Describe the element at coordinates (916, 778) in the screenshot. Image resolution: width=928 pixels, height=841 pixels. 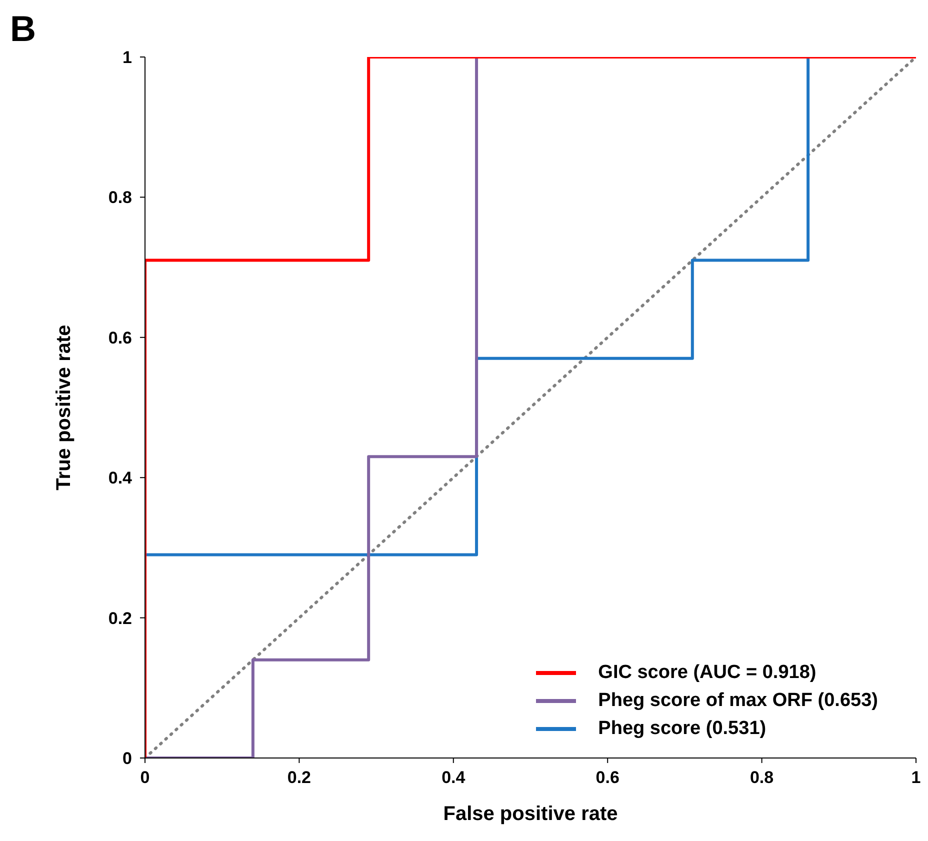
I see `x-tick-label: 1` at that location.